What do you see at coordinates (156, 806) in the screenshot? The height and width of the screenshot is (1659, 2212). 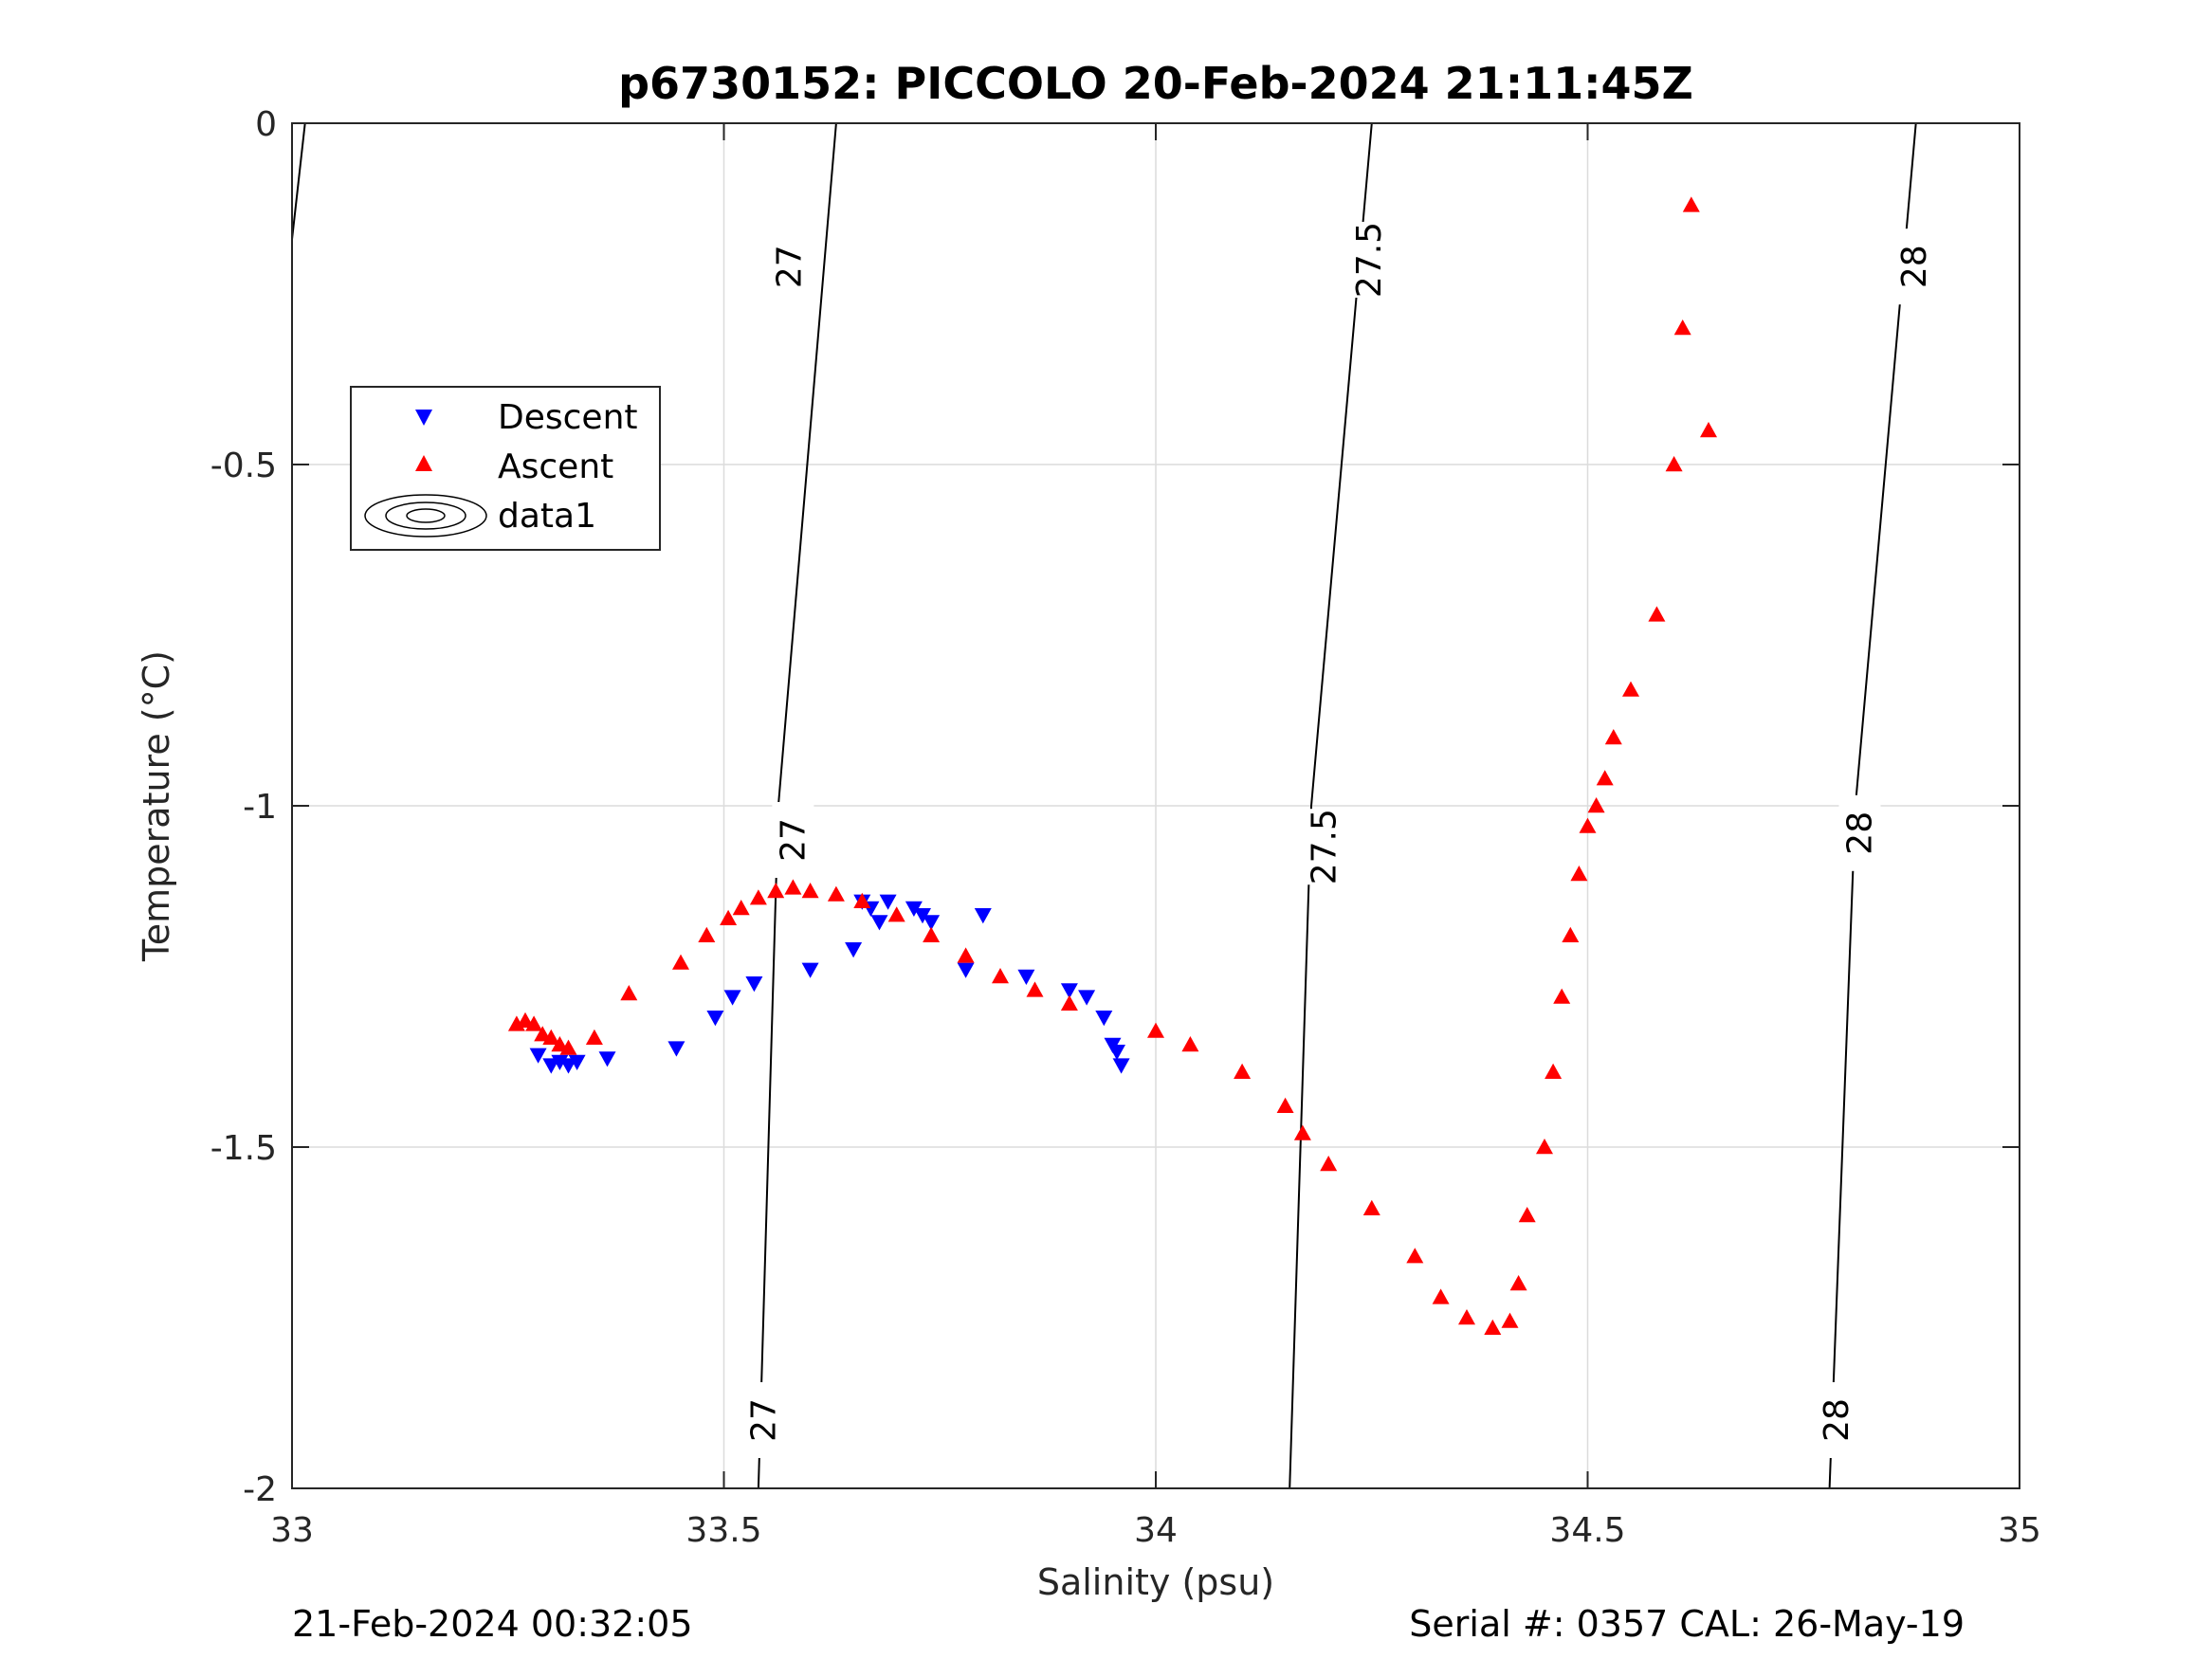 I see `y-axis-label: Temperature (°C)` at bounding box center [156, 806].